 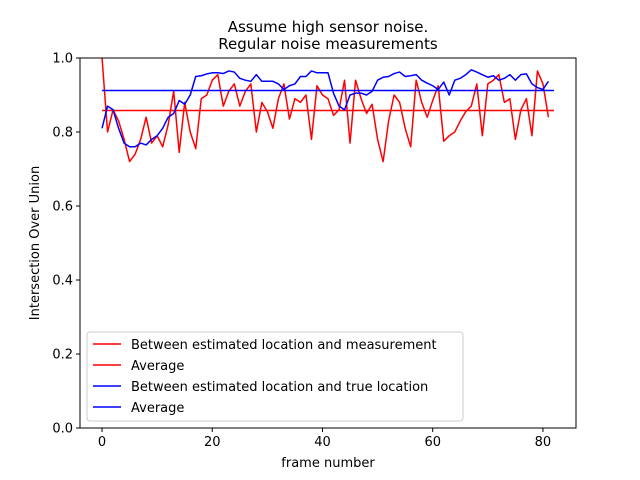 I want to click on x-tick-label: 20, so click(x=212, y=442).